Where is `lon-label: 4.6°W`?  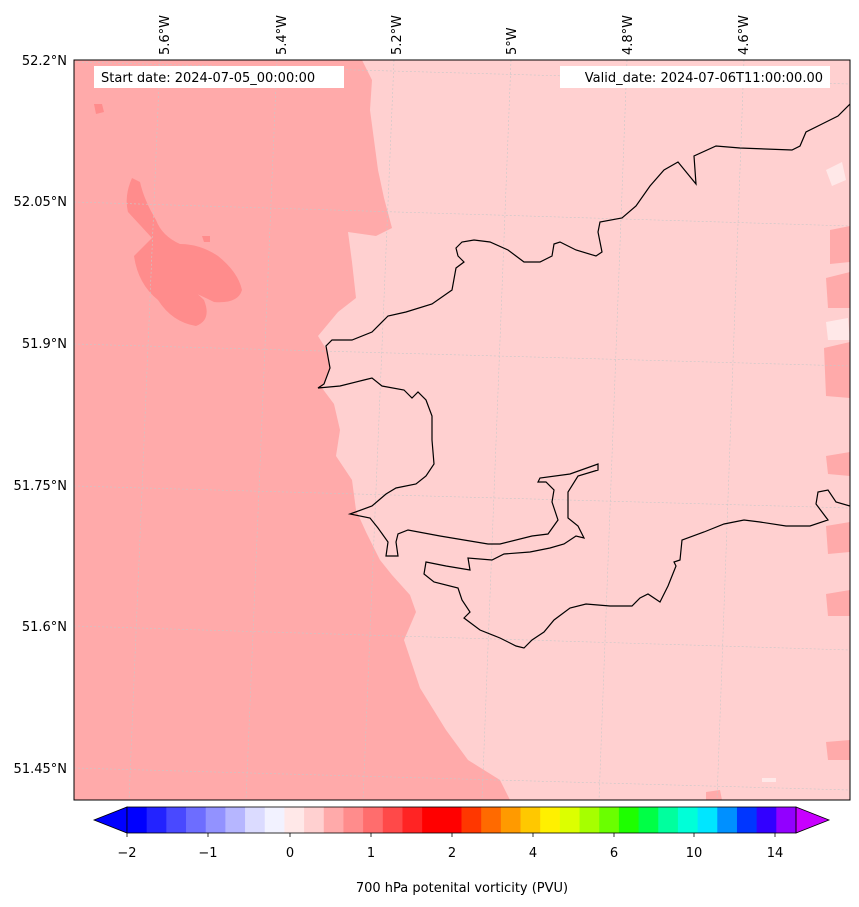 lon-label: 4.6°W is located at coordinates (744, 35).